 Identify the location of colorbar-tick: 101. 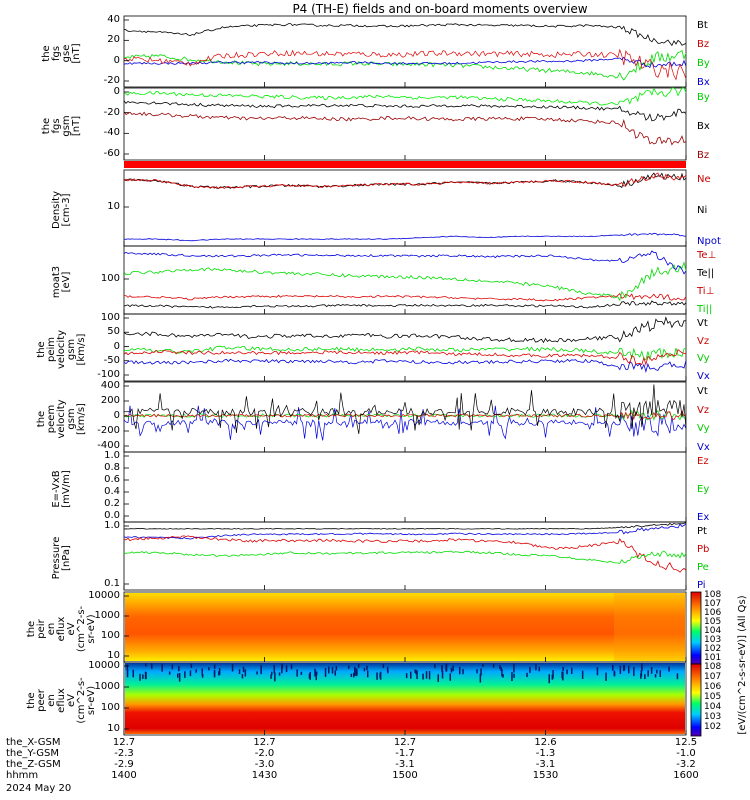
(713, 658).